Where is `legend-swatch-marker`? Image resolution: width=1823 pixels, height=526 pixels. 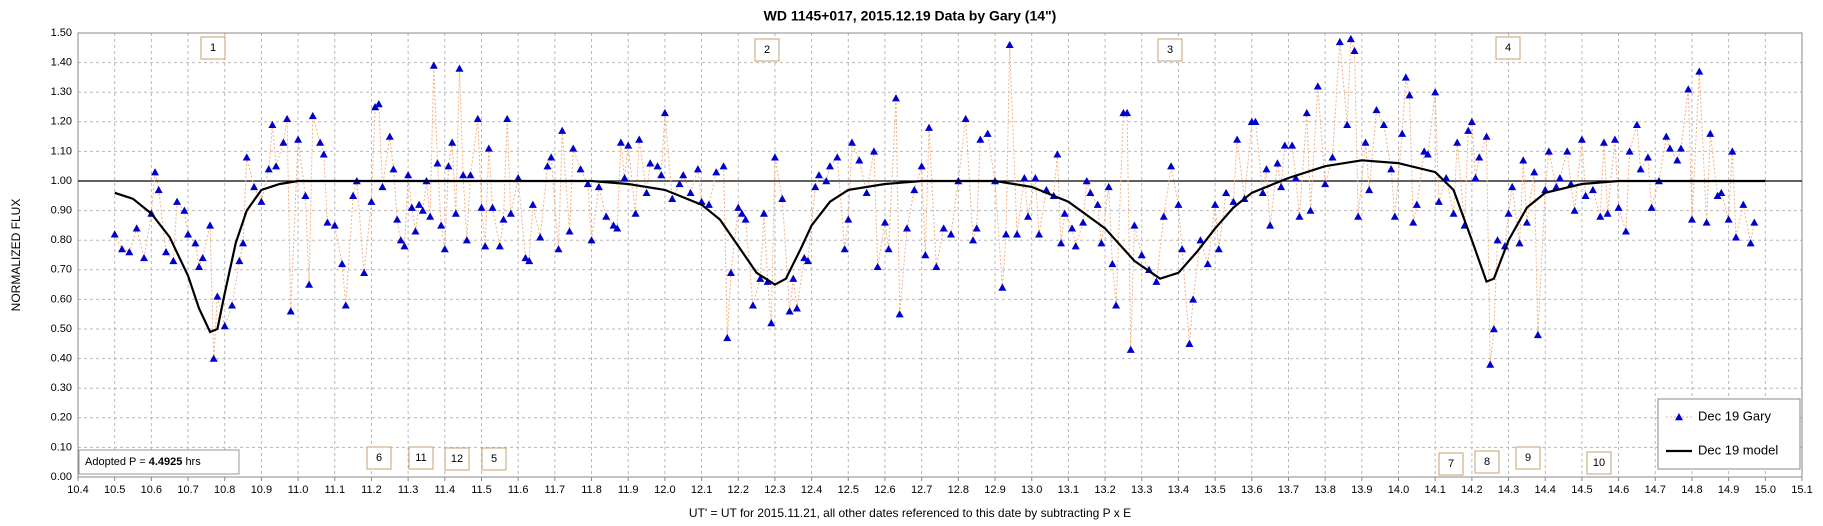 legend-swatch-marker is located at coordinates (1679, 417).